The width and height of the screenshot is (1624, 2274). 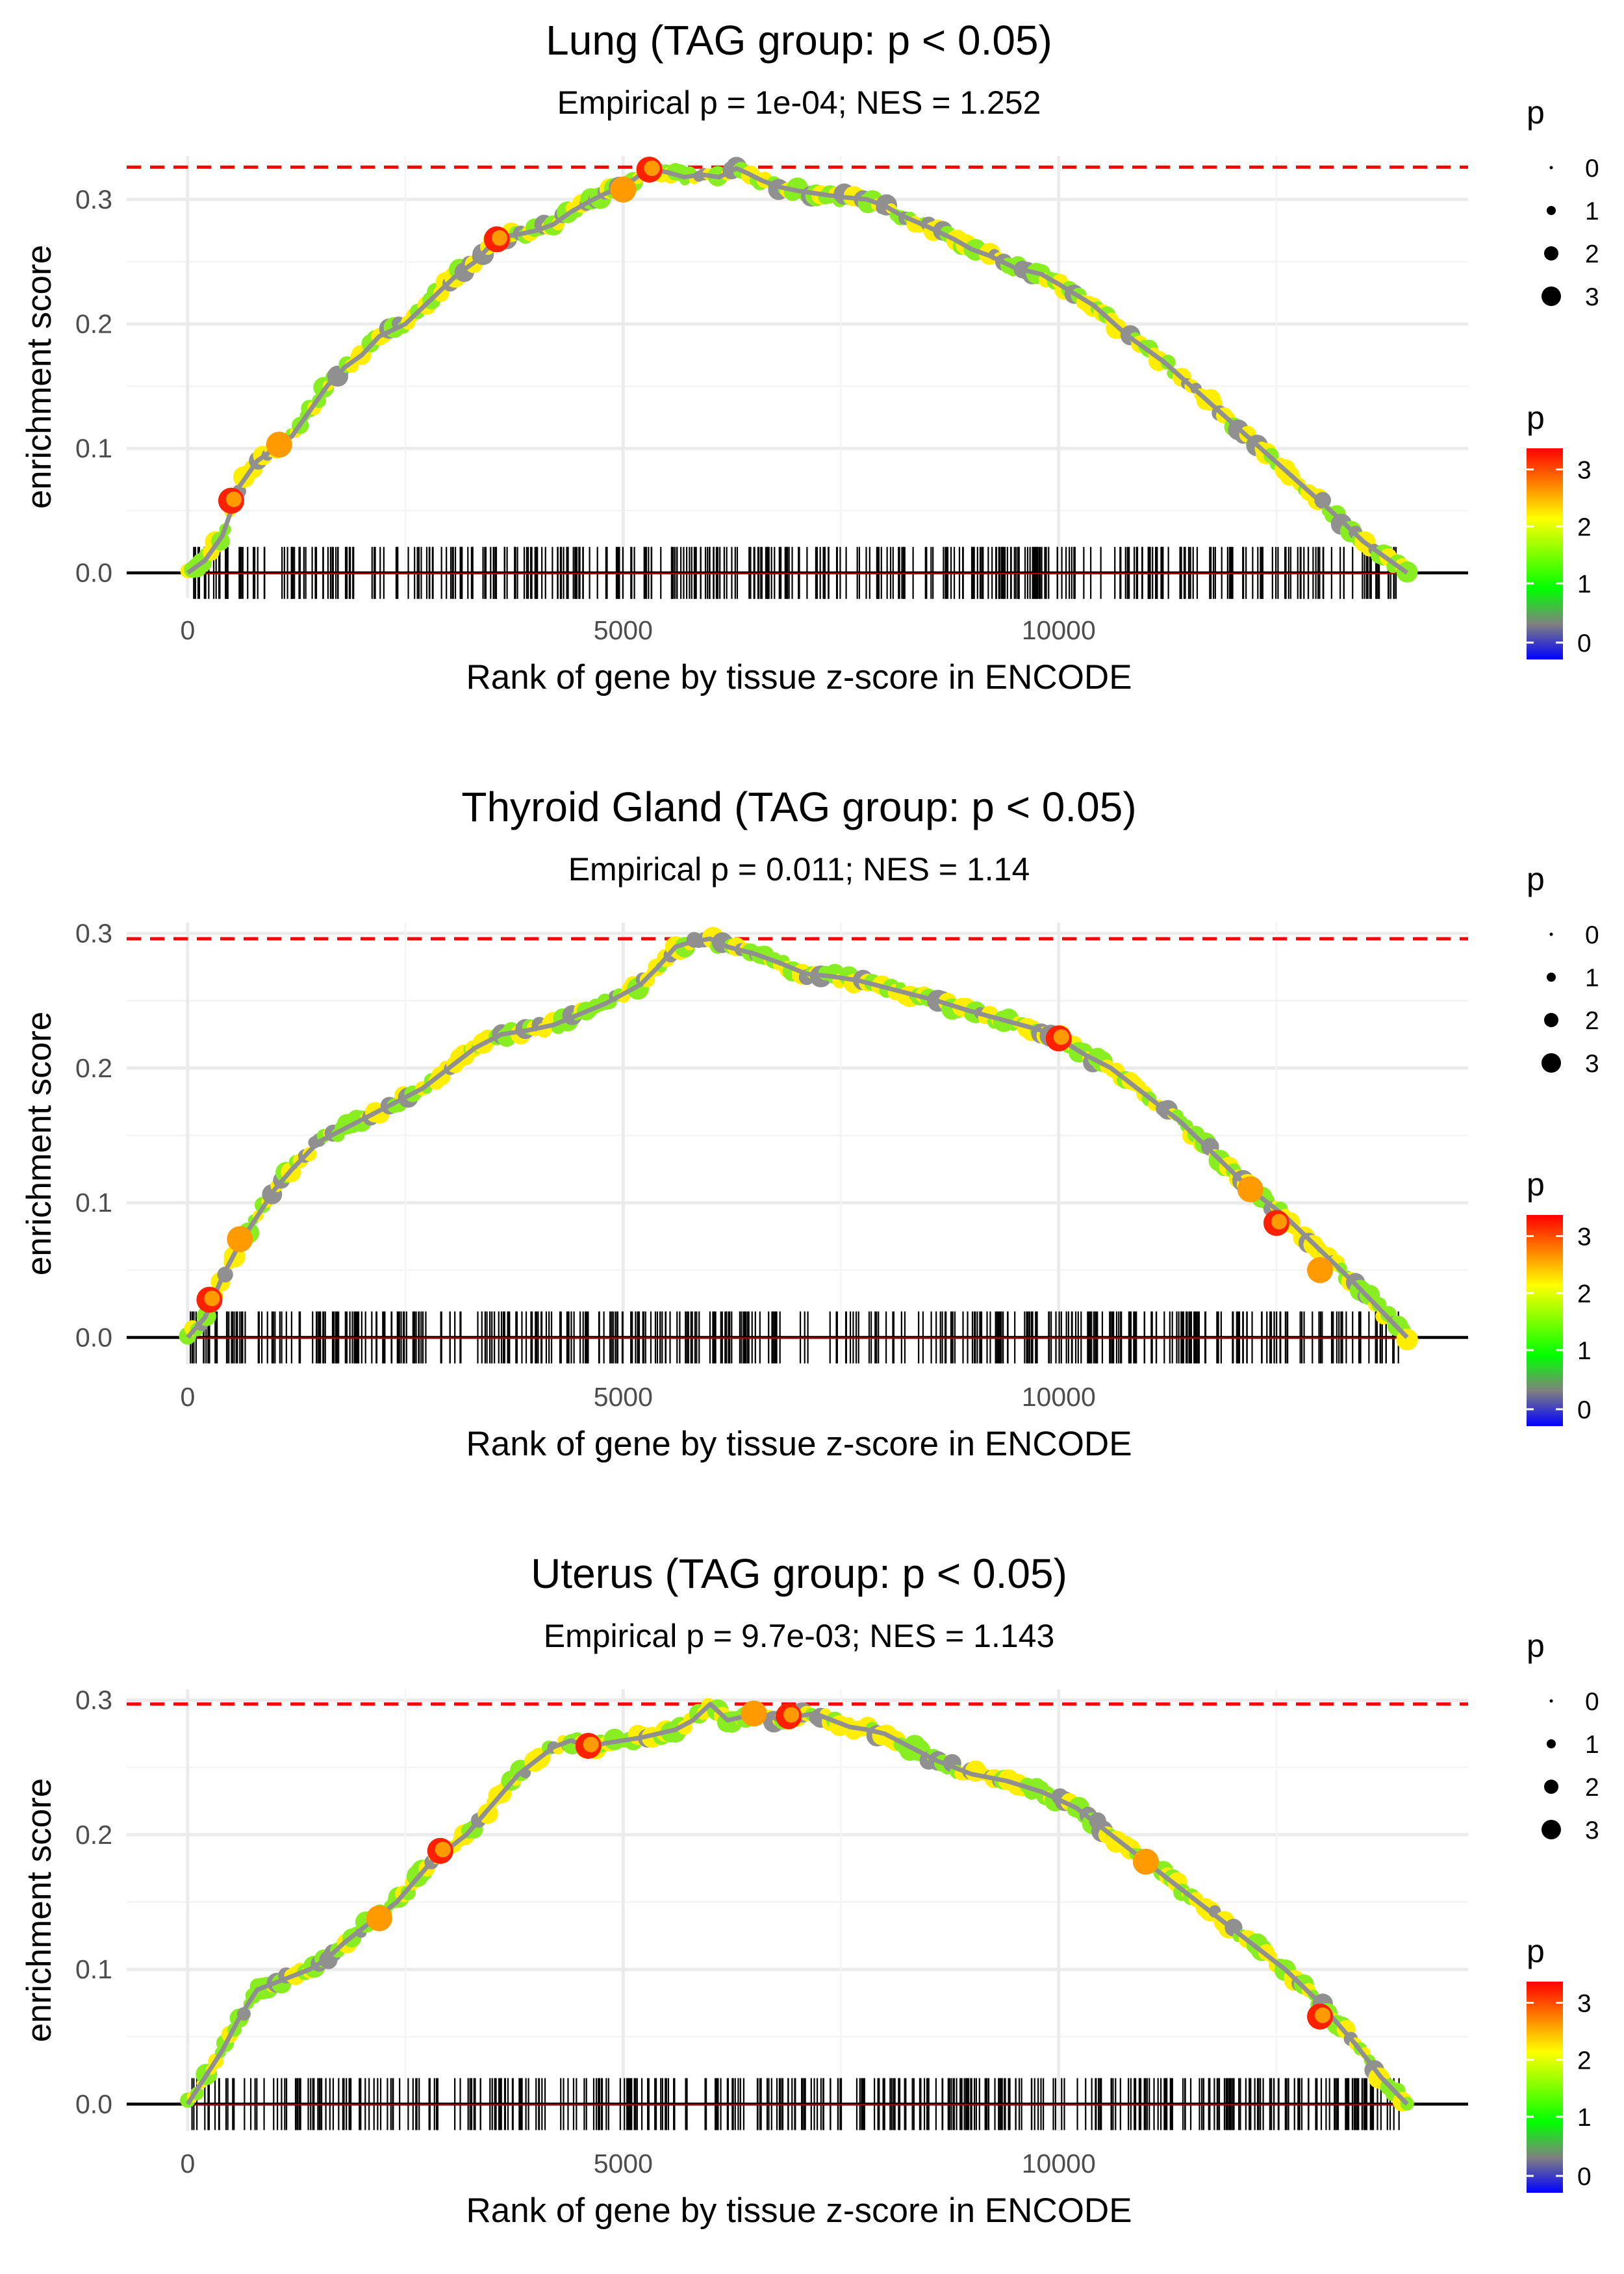 What do you see at coordinates (799, 102) in the screenshot?
I see `panel-subtitle: Empirical p = 1e-04; NES = 1.252` at bounding box center [799, 102].